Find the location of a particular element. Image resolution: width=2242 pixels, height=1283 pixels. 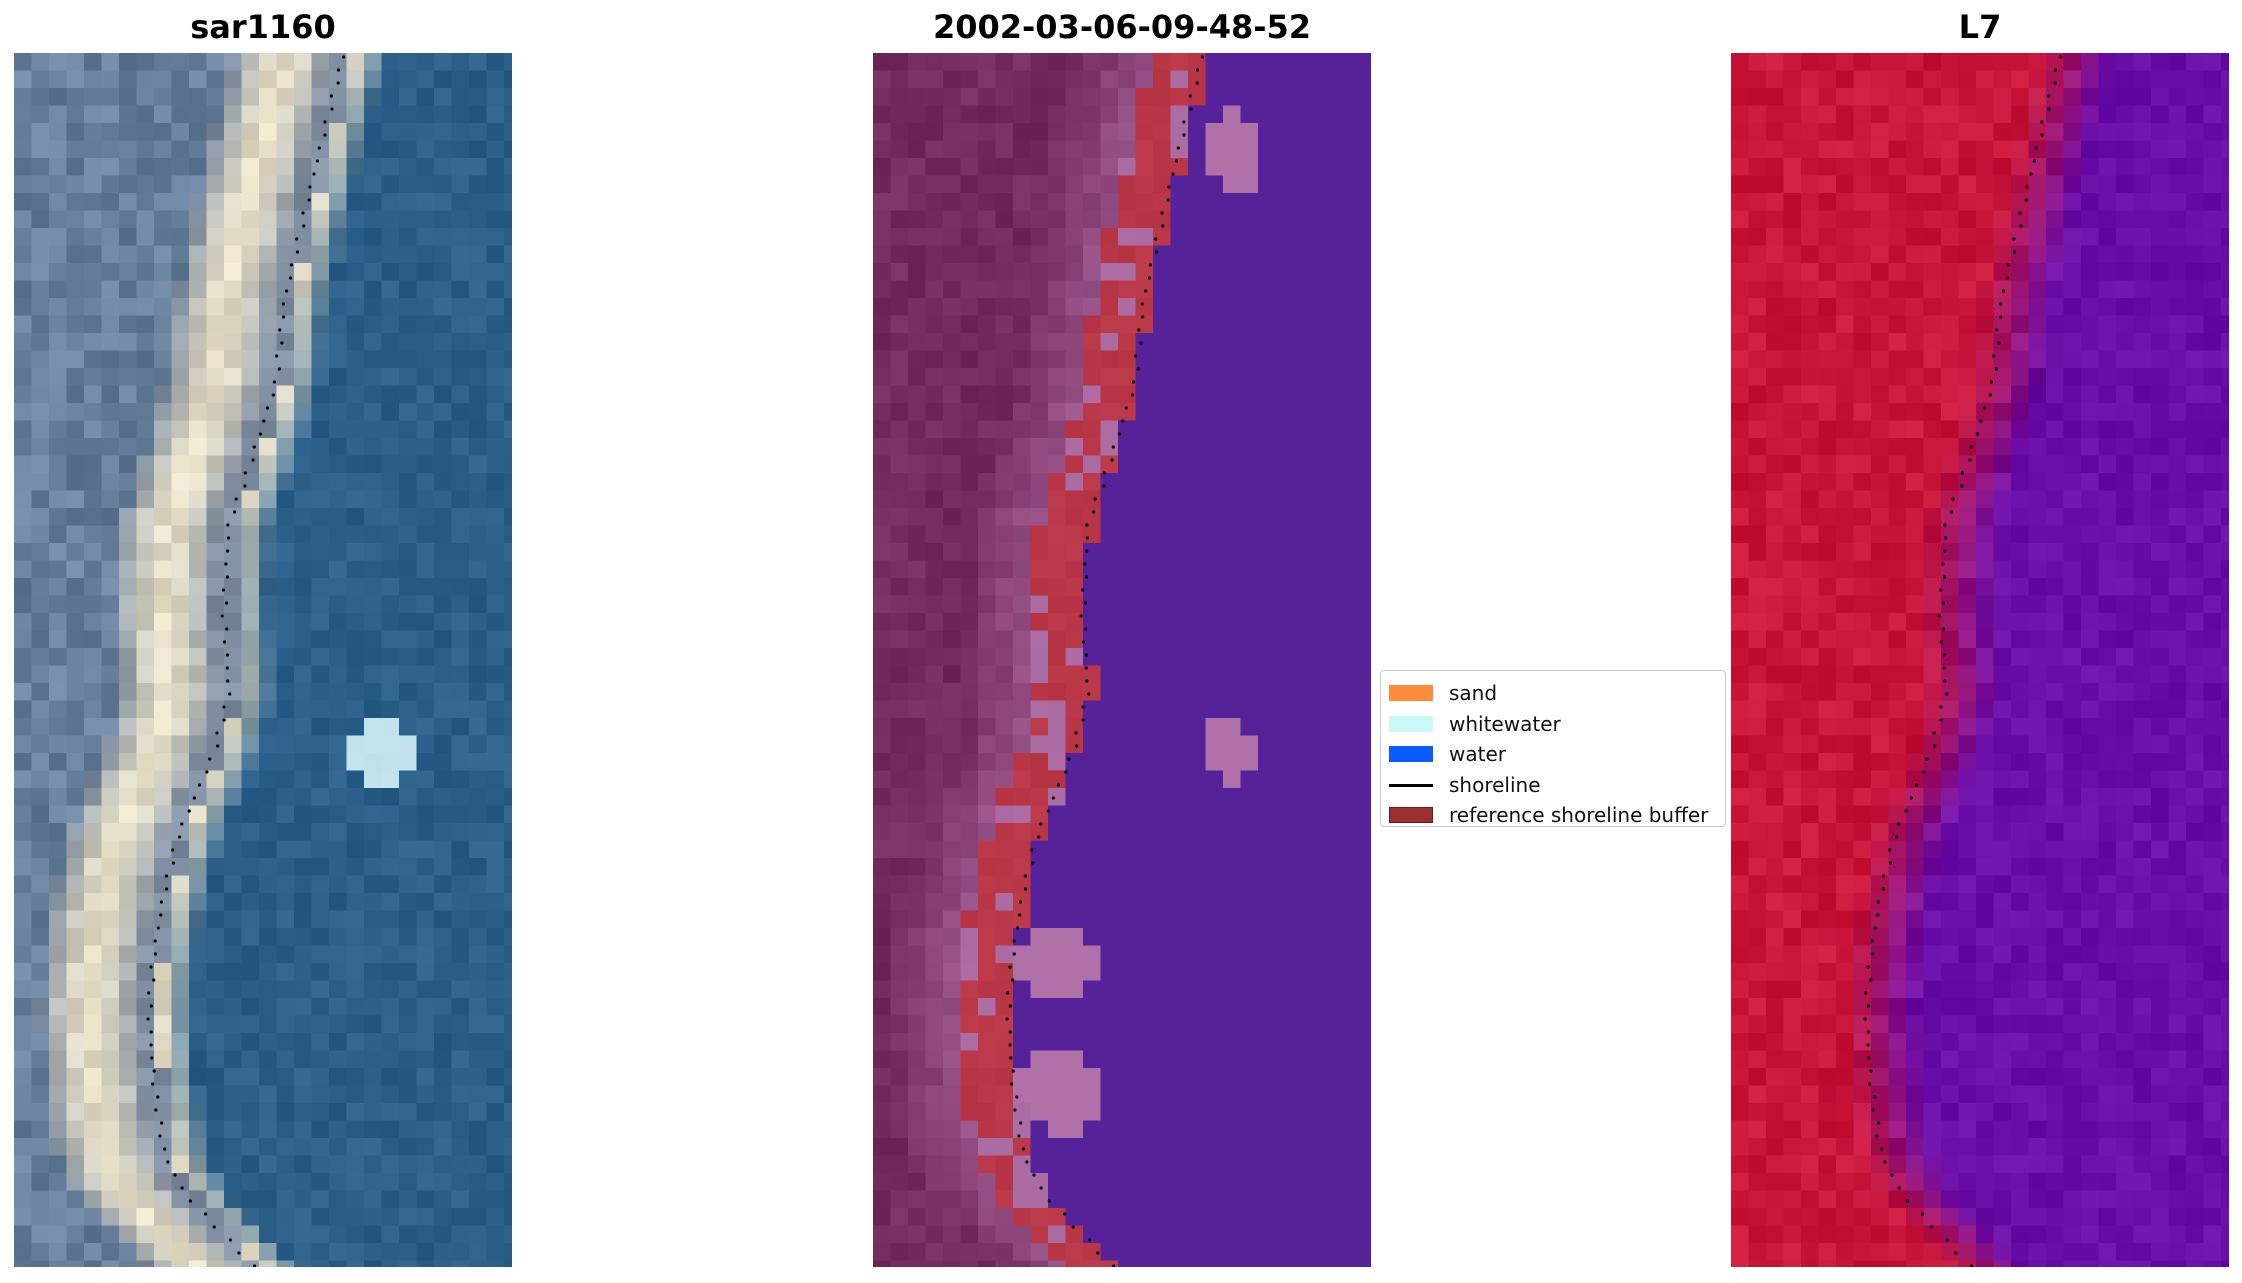

legend-label-whitewater: whitewater is located at coordinates (1505, 723).